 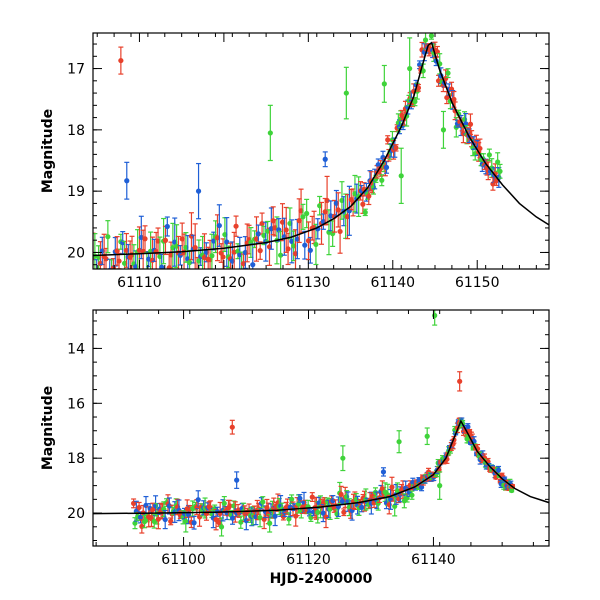 I want to click on bottom-x-tick-label: 61120, so click(x=308, y=560).